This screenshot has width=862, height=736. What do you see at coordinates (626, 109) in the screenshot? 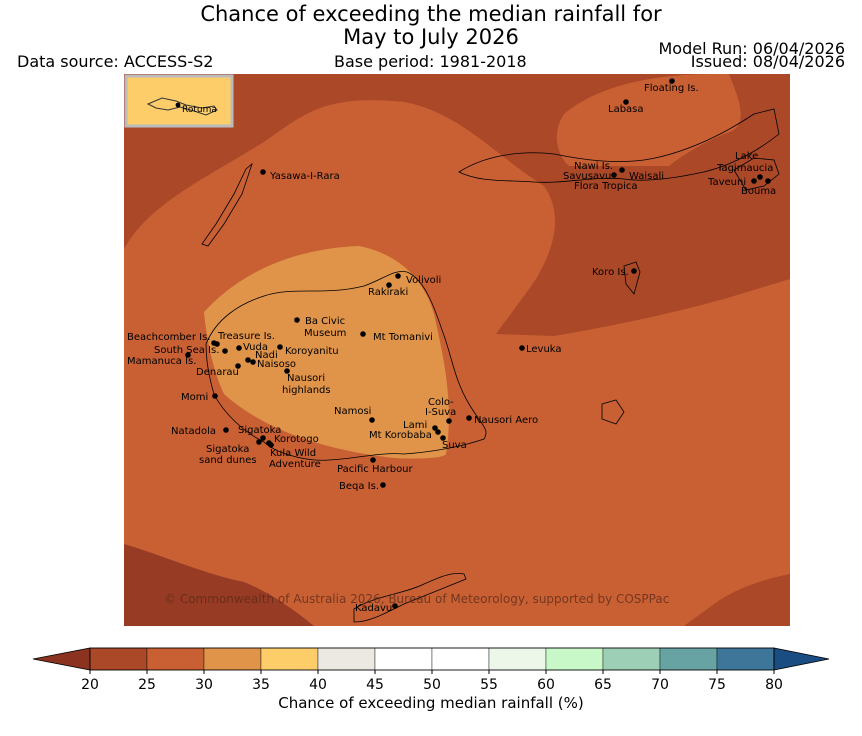
I see `label-labasa: Labasa` at bounding box center [626, 109].